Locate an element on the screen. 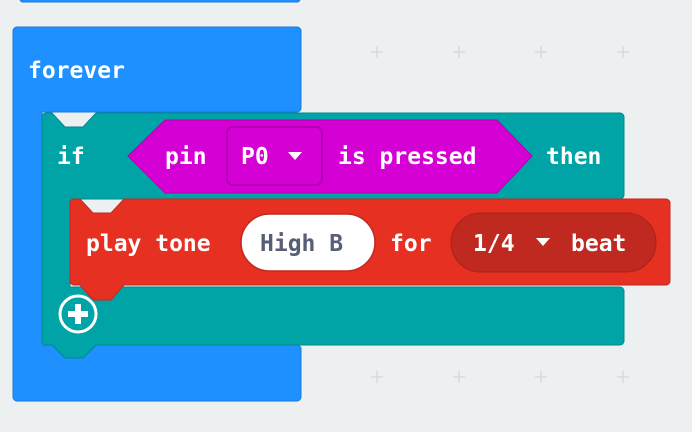 The height and width of the screenshot is (432, 692). pin-pressed-condition: pin P0 is pressed is located at coordinates (330, 156).